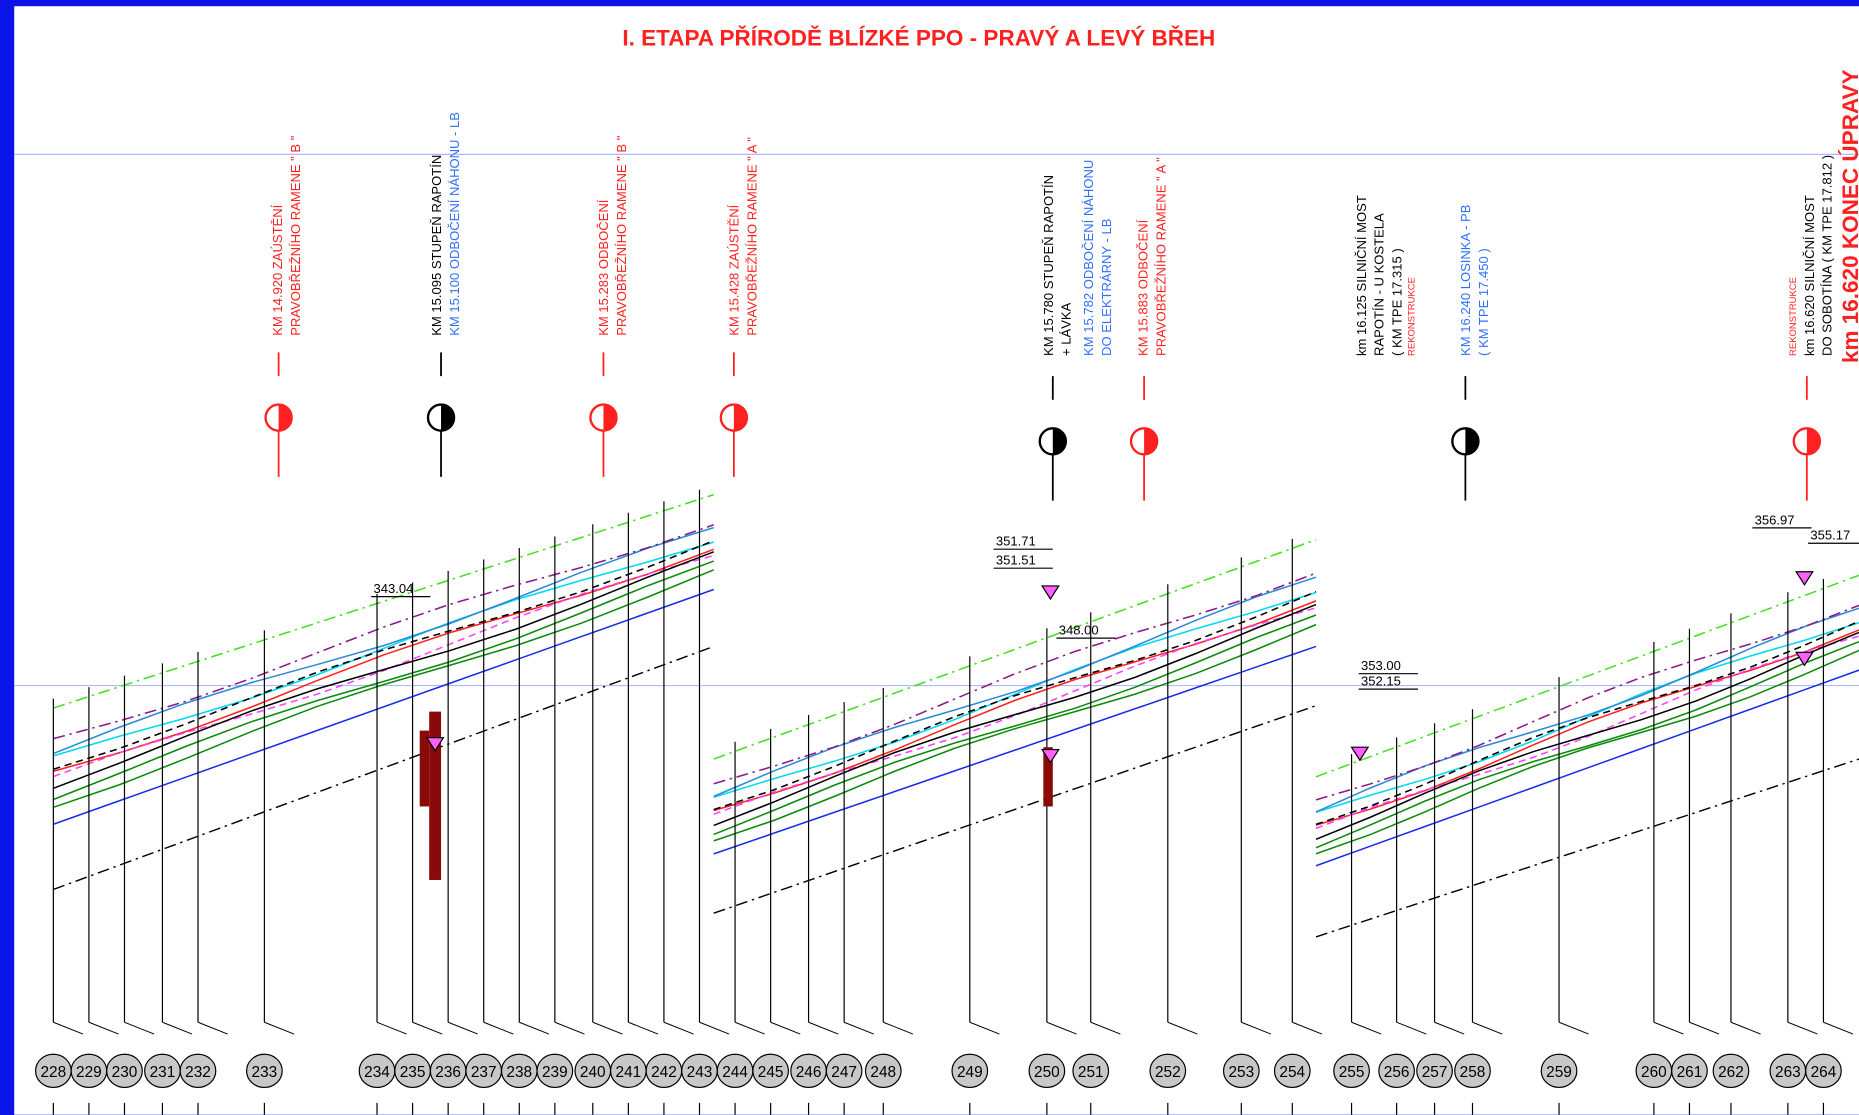 This screenshot has height=1115, width=1859. I want to click on annotation-text: DO SOBOTÍNA ( KM TPE 17.812 ), so click(1827, 255).